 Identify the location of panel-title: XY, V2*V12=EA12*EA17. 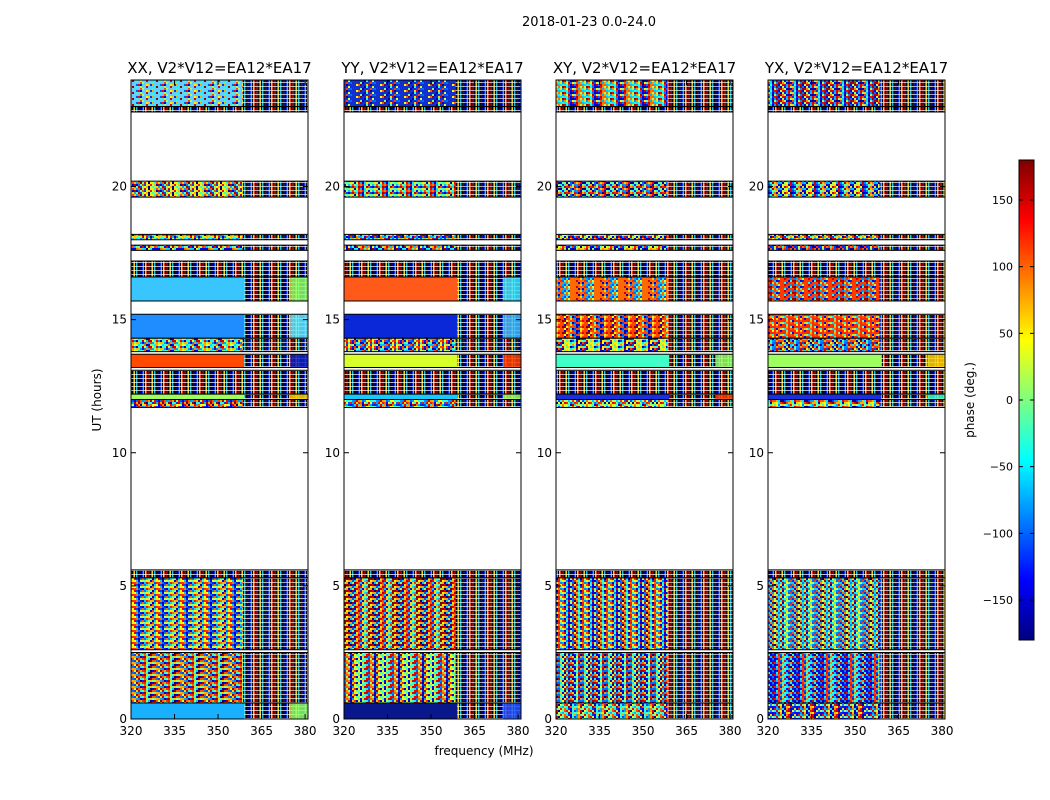
(644, 68).